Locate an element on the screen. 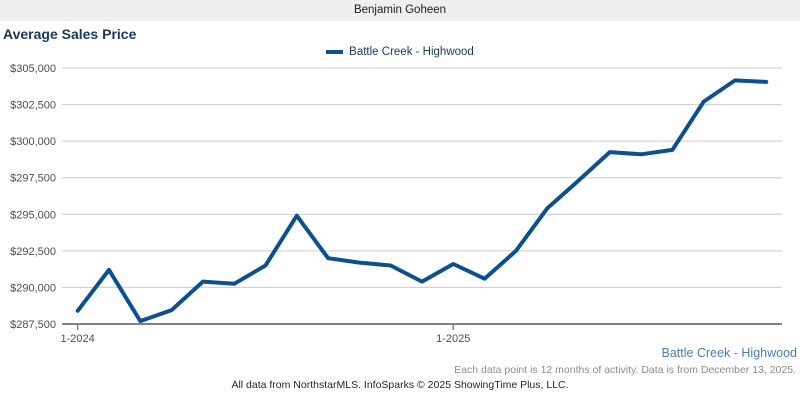 The image size is (800, 400). header-bar: Benjamin Goheen is located at coordinates (400, 10).